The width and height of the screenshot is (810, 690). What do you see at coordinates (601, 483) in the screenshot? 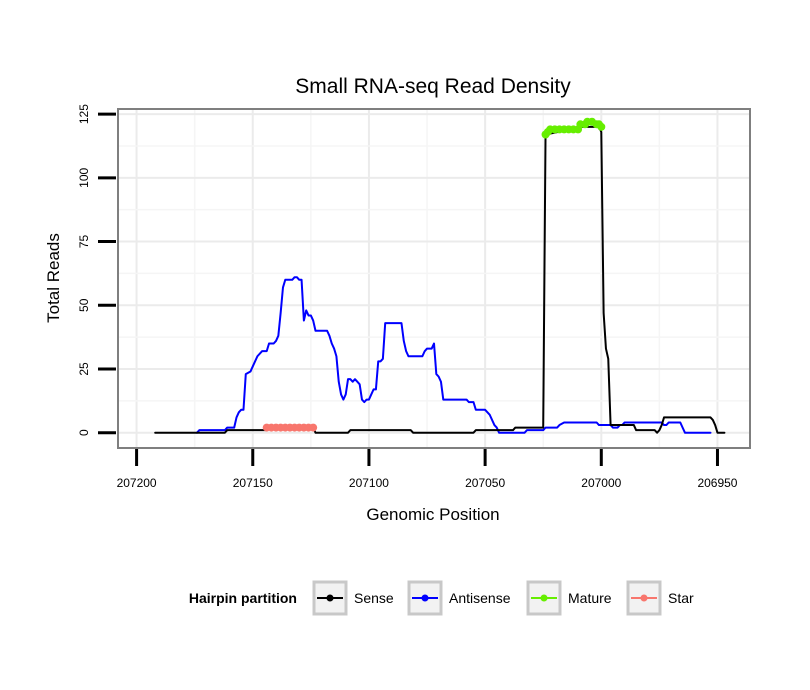
I see `x-tick-label: 207000` at bounding box center [601, 483].